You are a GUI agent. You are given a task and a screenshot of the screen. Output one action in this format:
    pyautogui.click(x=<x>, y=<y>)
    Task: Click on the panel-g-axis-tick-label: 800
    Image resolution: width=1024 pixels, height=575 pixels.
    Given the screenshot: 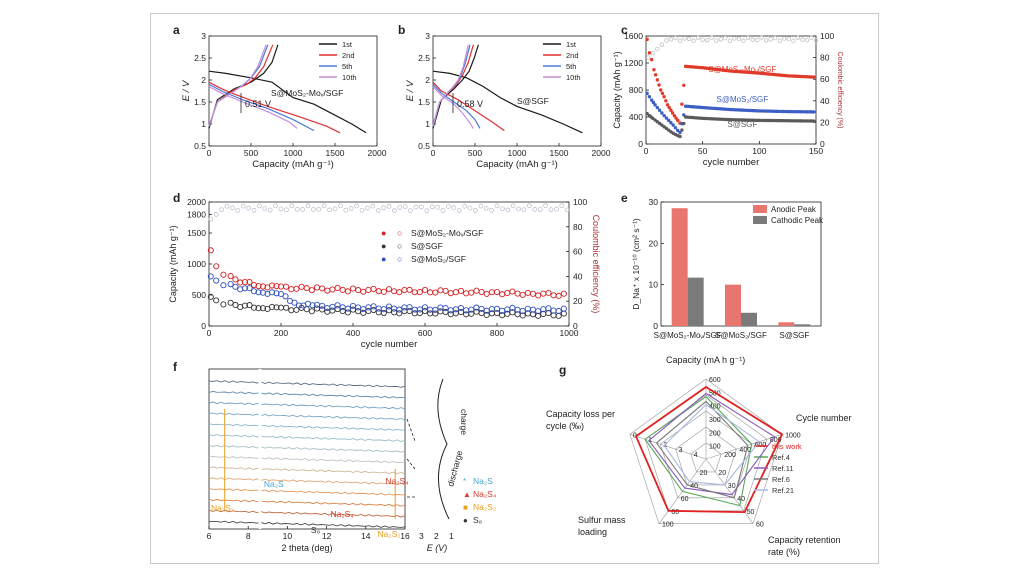 What is the action you would take?
    pyautogui.click(x=776, y=440)
    